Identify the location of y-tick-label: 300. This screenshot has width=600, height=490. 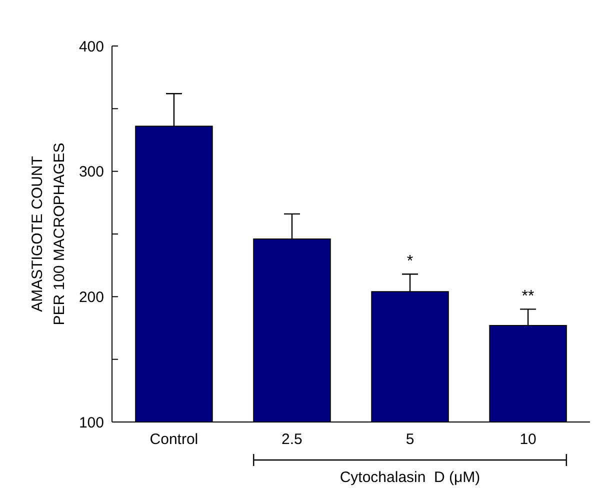
(91, 172).